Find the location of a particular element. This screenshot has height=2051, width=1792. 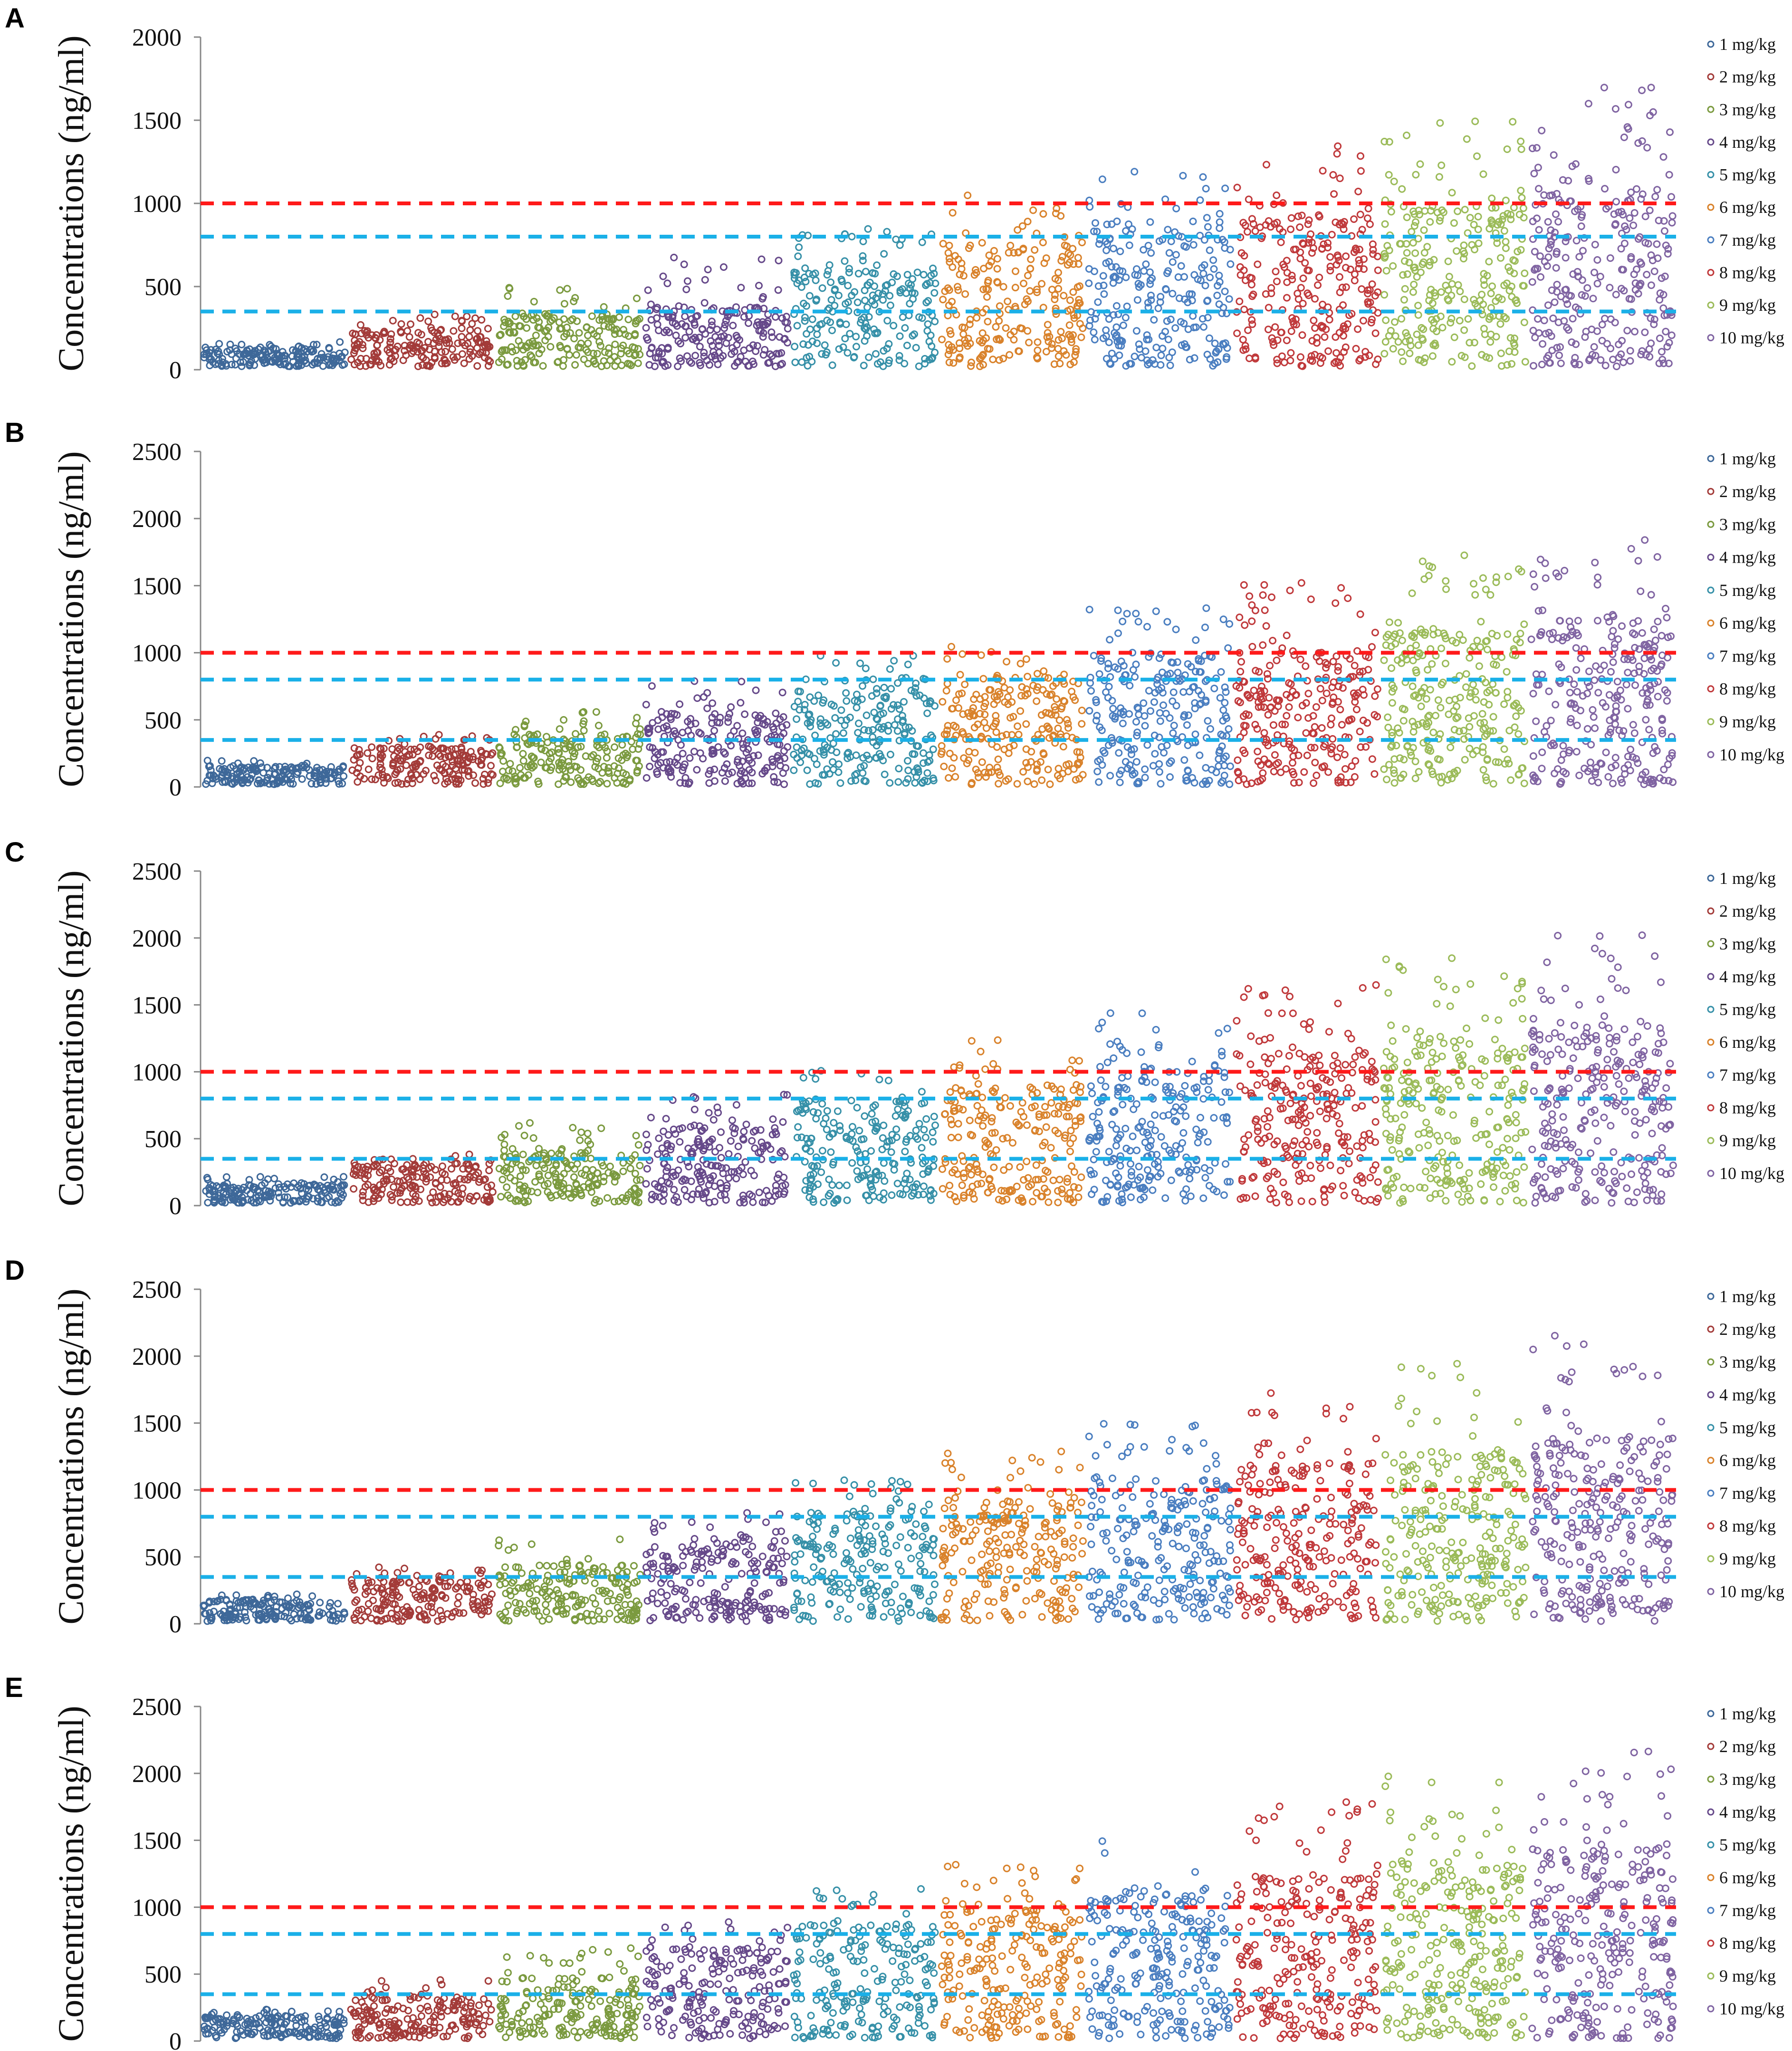

legend-label: 8 mg/kg is located at coordinates (1747, 272).